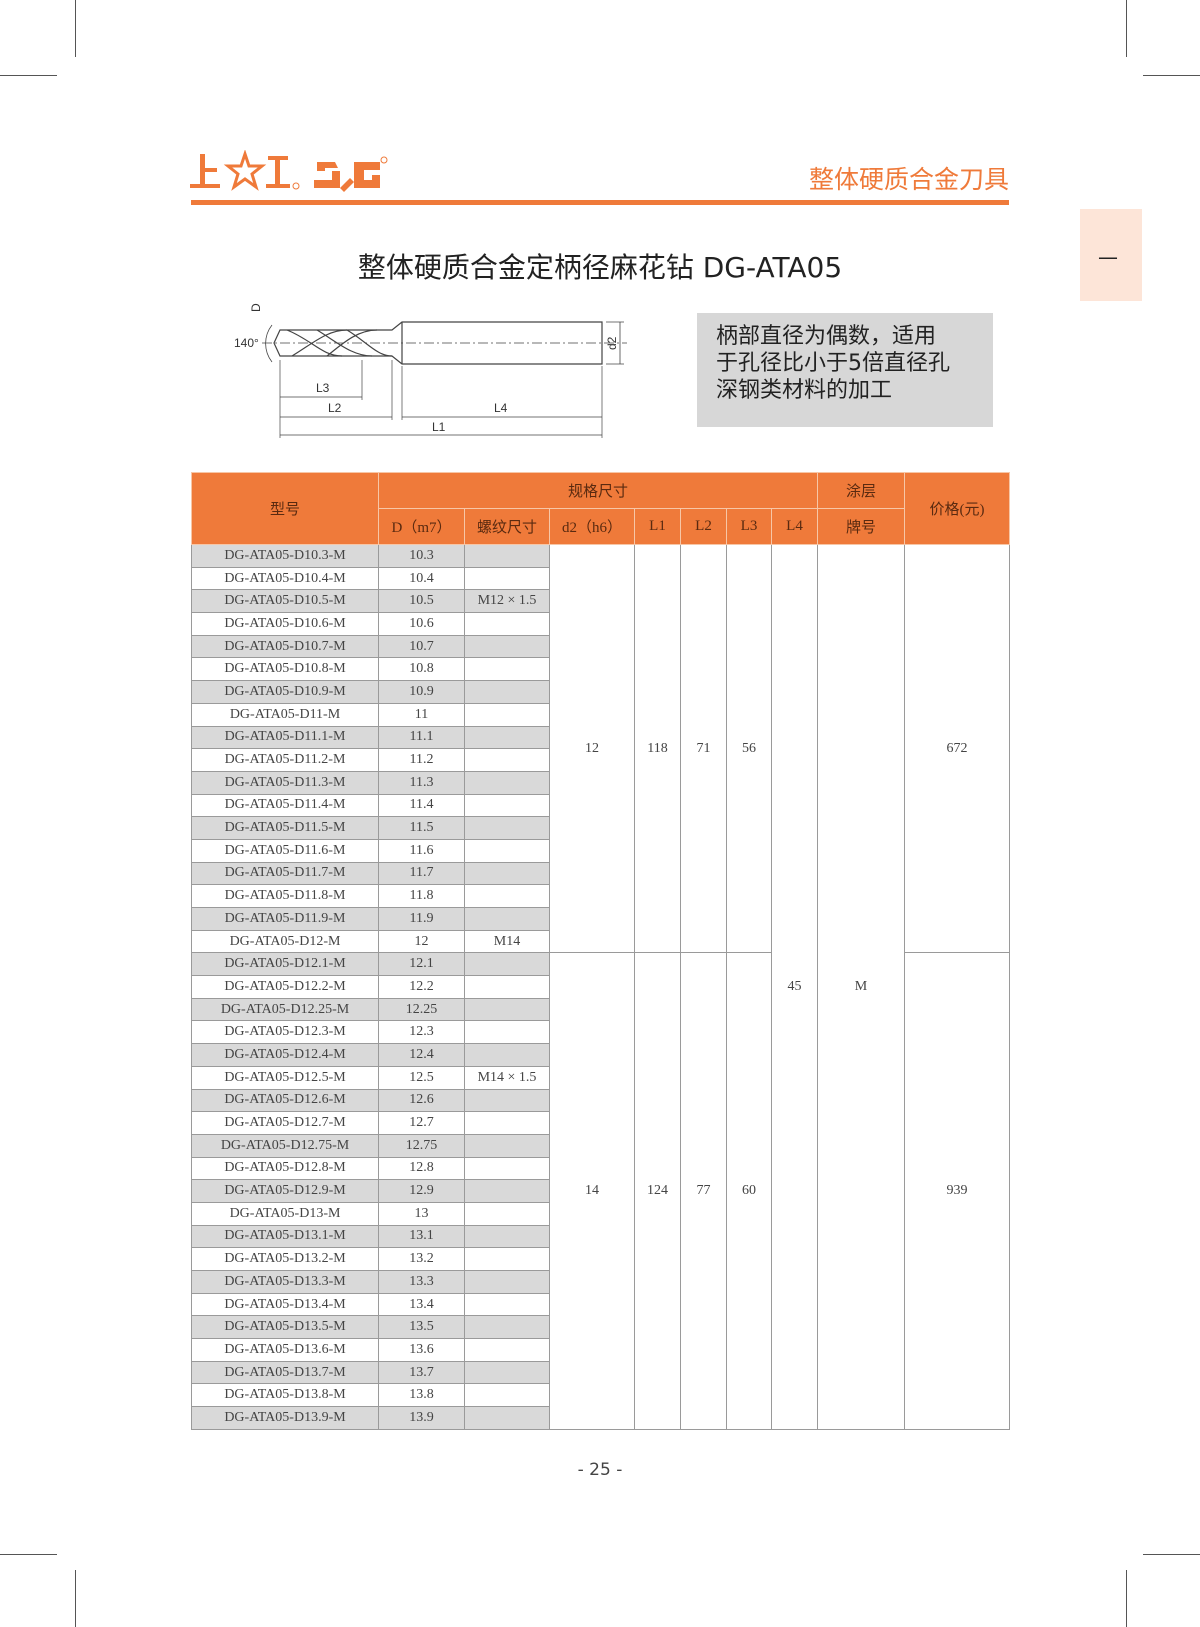  I want to click on cell-diameter: 10.7, so click(421, 646).